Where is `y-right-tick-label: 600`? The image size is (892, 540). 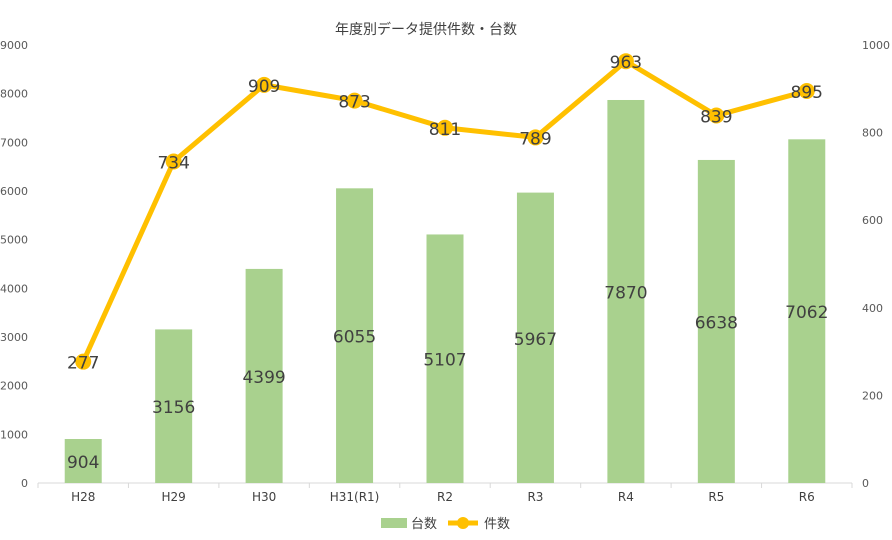 y-right-tick-label: 600 is located at coordinates (872, 220).